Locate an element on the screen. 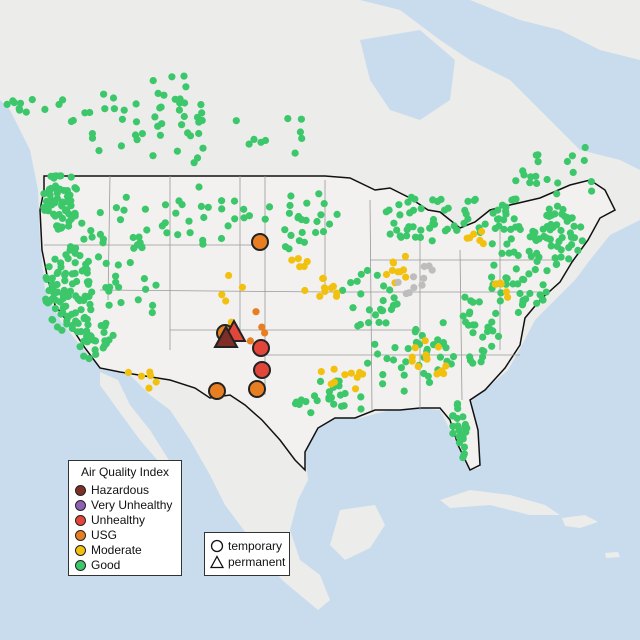  legend-permanent: permanent is located at coordinates (247, 562).